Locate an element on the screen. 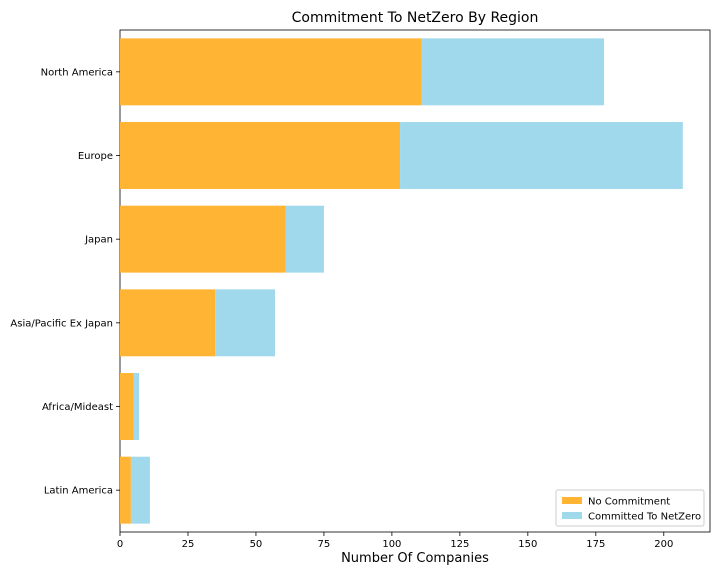  legend-swatch-no-commitment is located at coordinates (572, 500).